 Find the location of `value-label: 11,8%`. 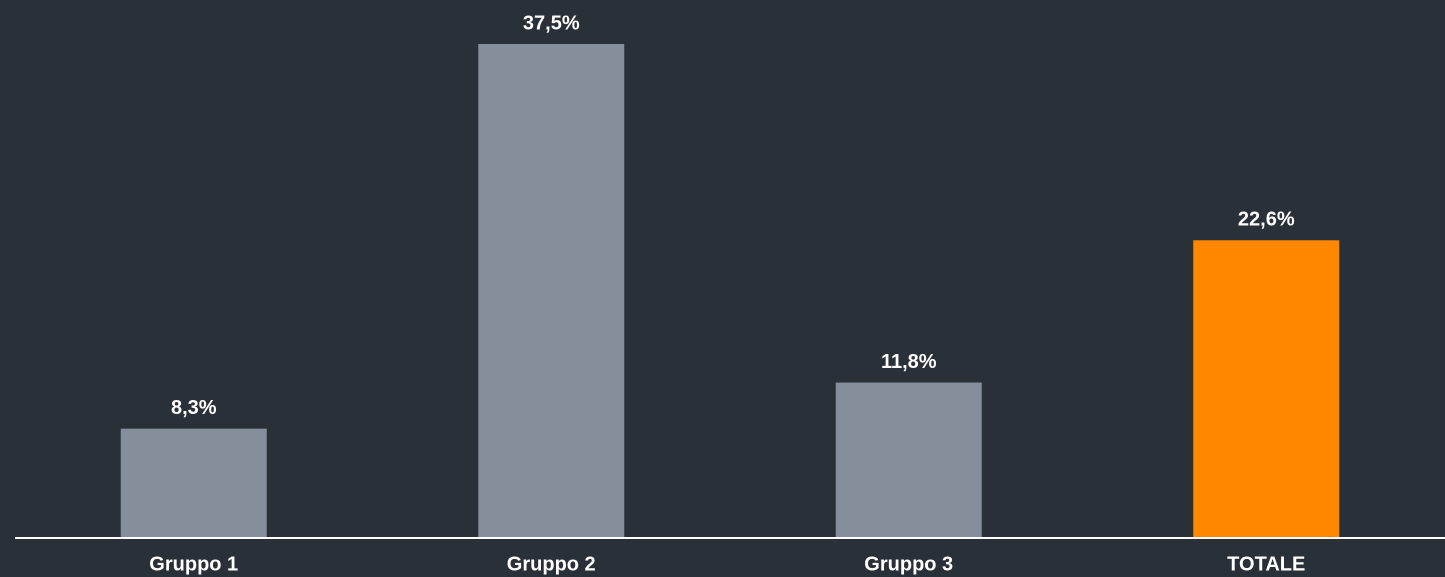

value-label: 11,8% is located at coordinates (909, 362).